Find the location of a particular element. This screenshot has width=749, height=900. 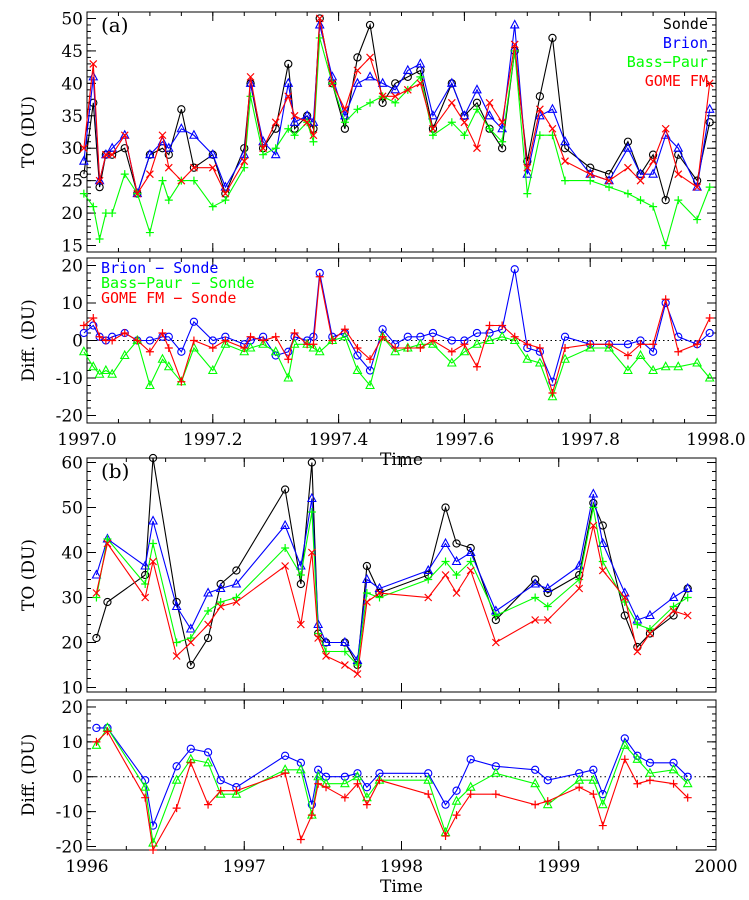

x-tick-label: 1997.6 is located at coordinates (464, 440).